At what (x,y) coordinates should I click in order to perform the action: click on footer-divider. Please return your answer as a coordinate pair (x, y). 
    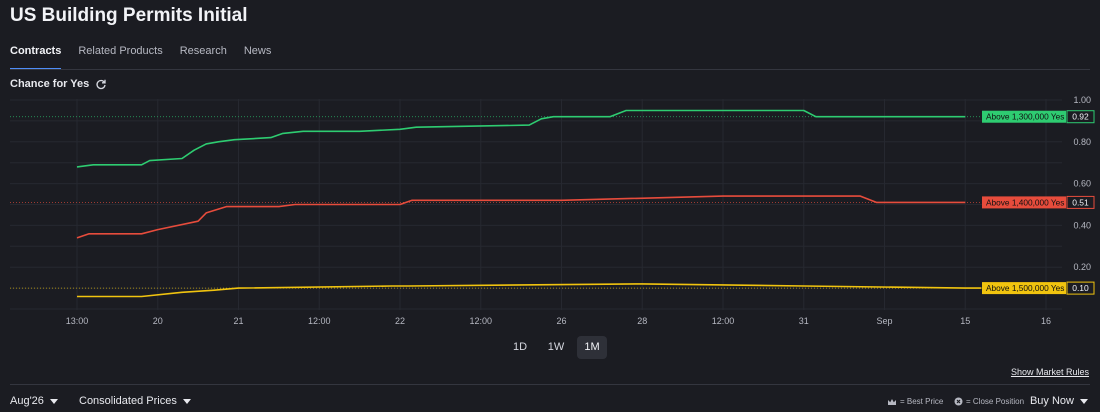
    Looking at the image, I should click on (550, 384).